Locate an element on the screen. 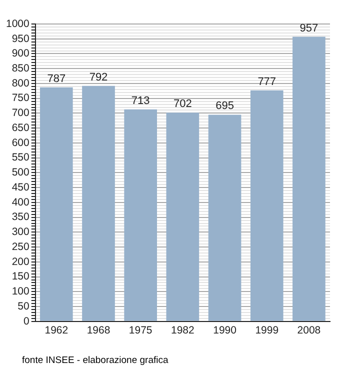  y-tick-label: 700 is located at coordinates (21, 113).